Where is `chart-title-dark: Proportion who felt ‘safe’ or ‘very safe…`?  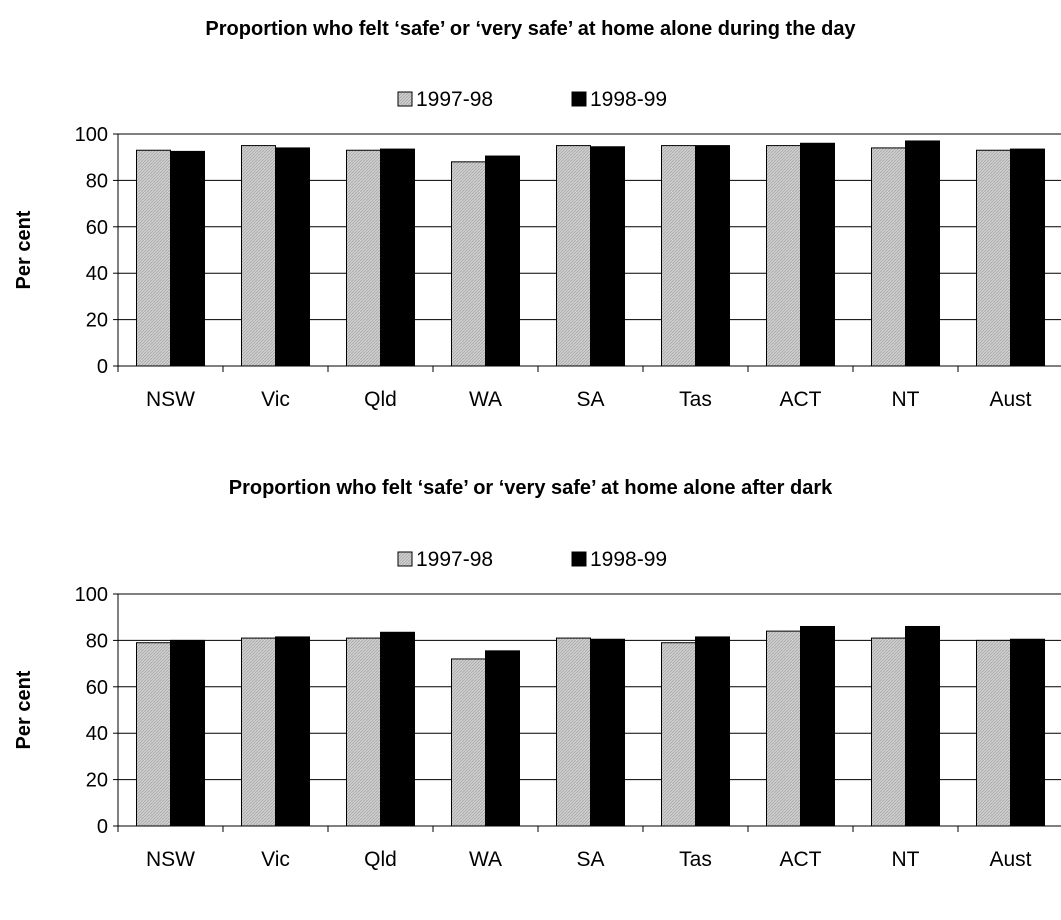 chart-title-dark: Proportion who felt ‘safe’ or ‘very safe… is located at coordinates (530, 488).